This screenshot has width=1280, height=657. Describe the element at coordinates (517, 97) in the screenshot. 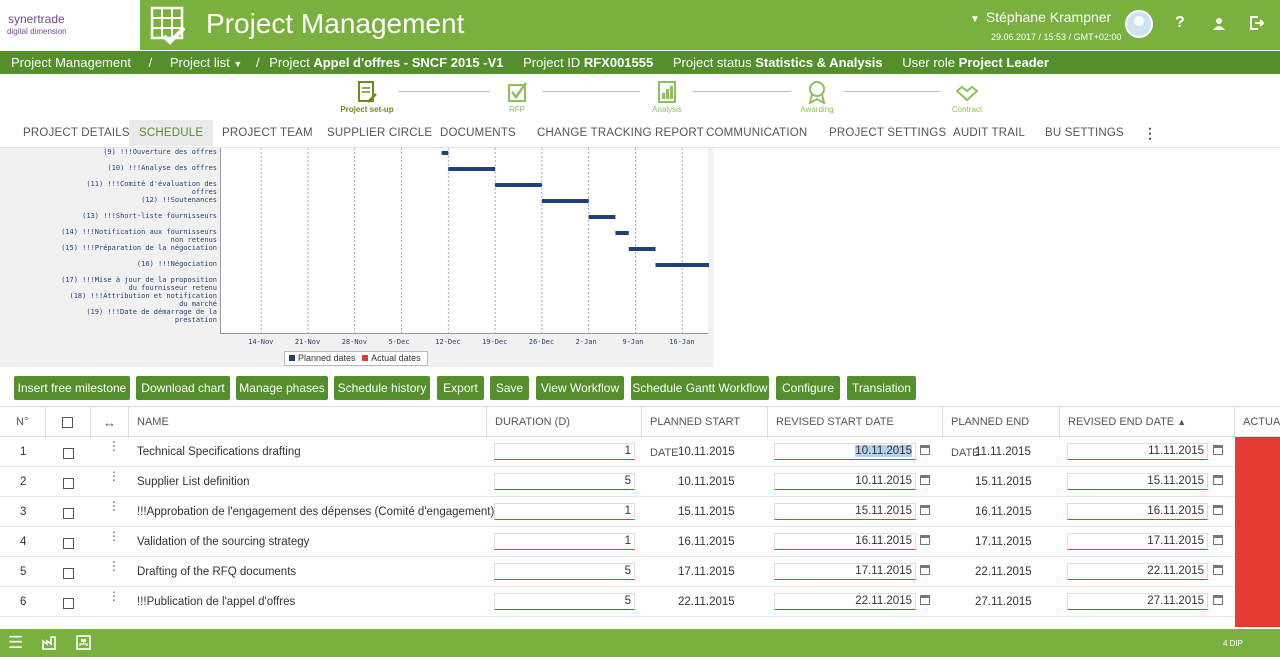

I see `step-rfp: RFP` at that location.